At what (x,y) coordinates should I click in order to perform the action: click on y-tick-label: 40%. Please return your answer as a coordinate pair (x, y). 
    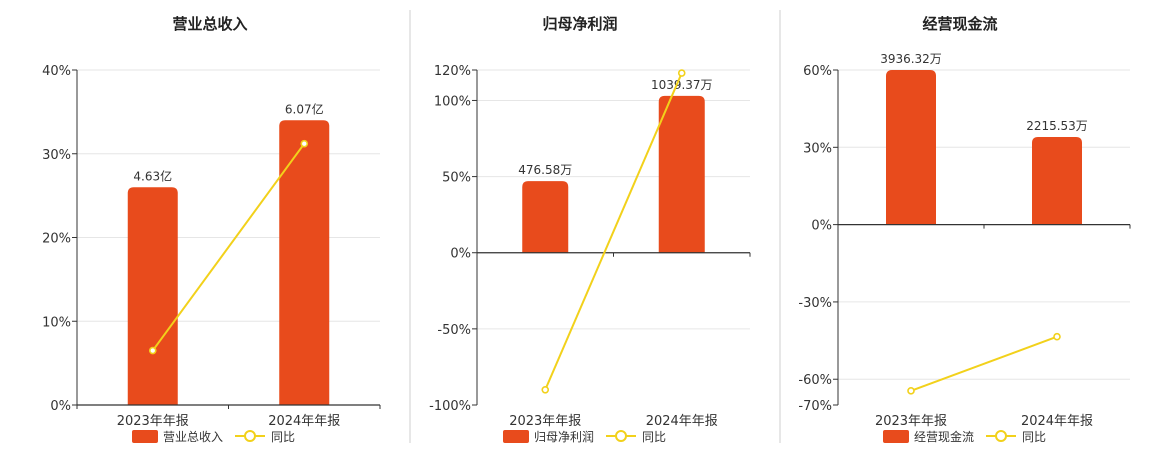
    Looking at the image, I should click on (56, 71).